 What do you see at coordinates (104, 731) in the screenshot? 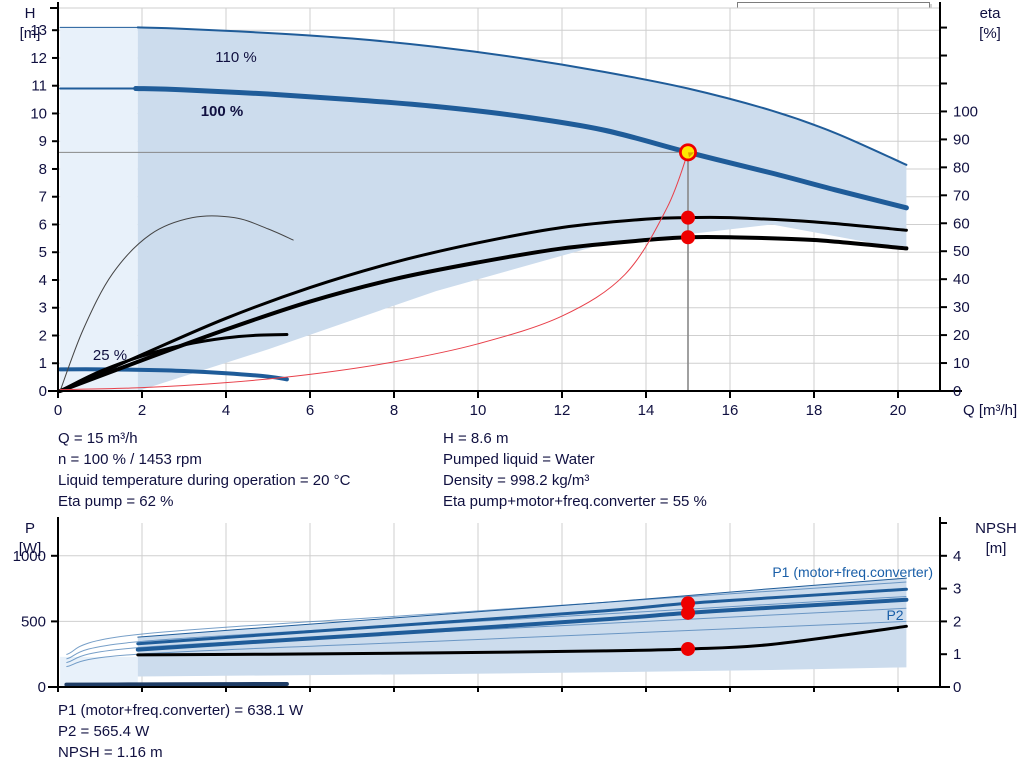
I see `summary-line-p2: P2 = 565.4 W` at bounding box center [104, 731].